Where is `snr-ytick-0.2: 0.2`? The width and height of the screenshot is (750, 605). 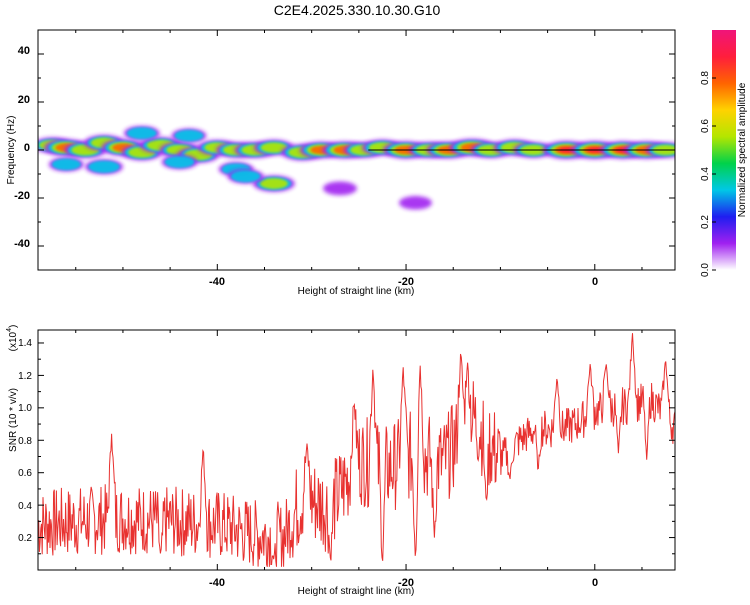
snr-ytick-0.2: 0.2 is located at coordinates (25, 538).